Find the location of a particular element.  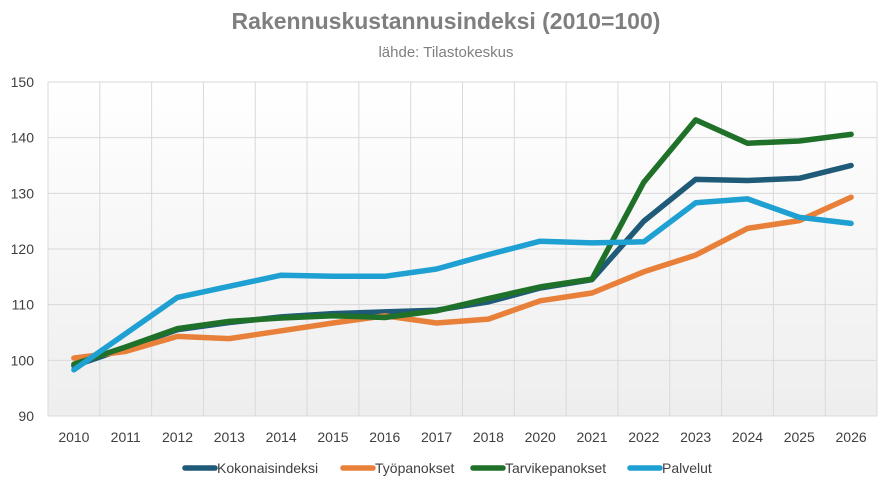

x-tick-label: 2025 is located at coordinates (799, 437).